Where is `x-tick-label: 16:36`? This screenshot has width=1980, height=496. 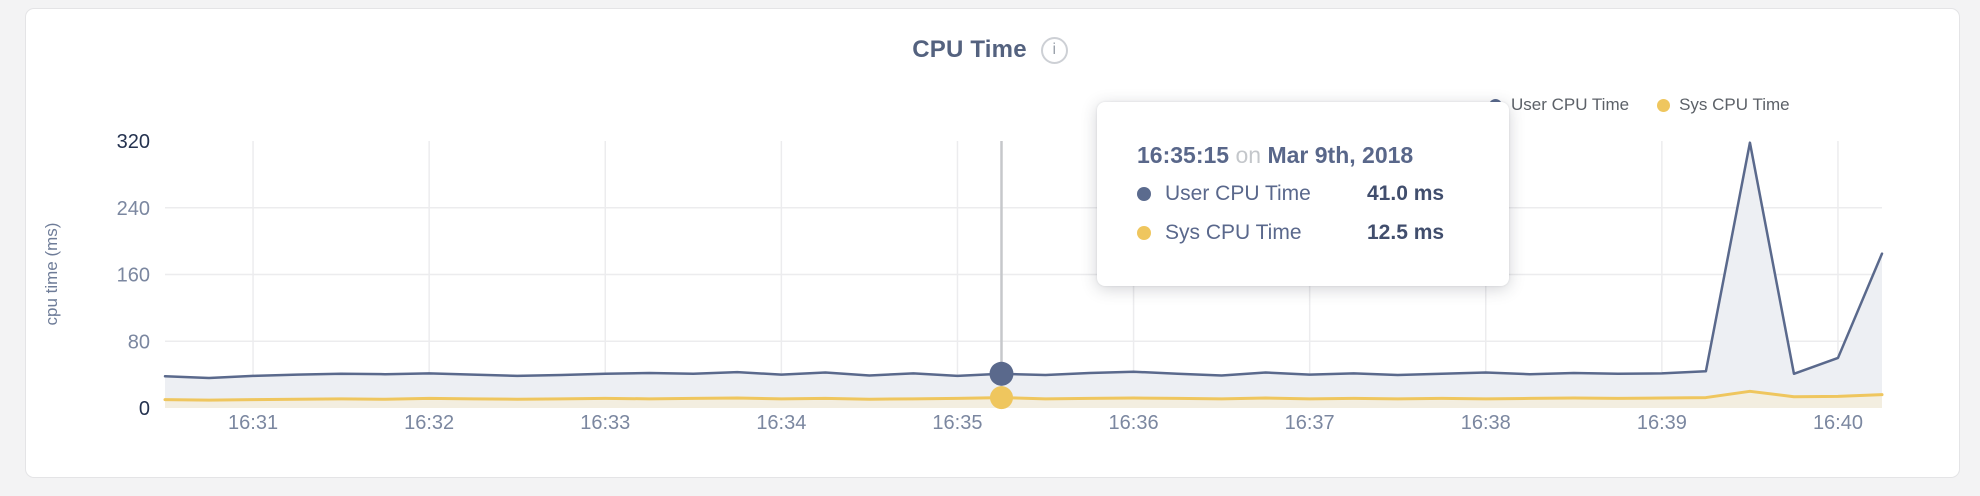
x-tick-label: 16:36 is located at coordinates (1134, 423).